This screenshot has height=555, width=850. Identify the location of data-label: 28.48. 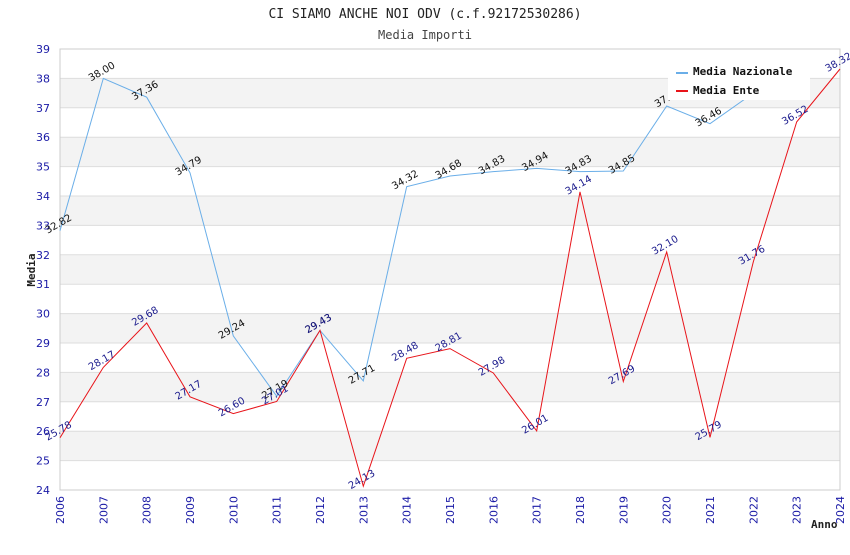
(405, 352).